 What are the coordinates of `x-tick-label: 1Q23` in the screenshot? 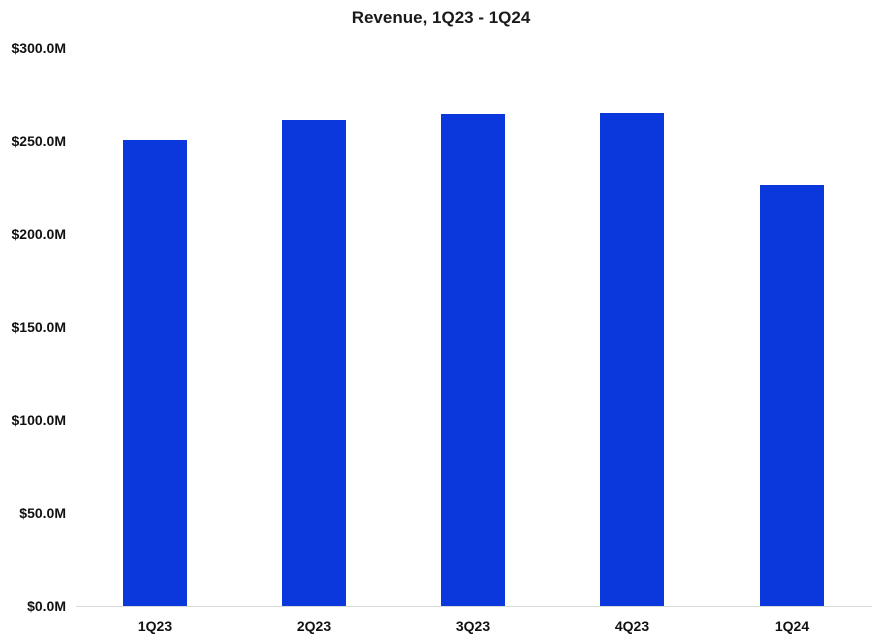 It's located at (155, 626).